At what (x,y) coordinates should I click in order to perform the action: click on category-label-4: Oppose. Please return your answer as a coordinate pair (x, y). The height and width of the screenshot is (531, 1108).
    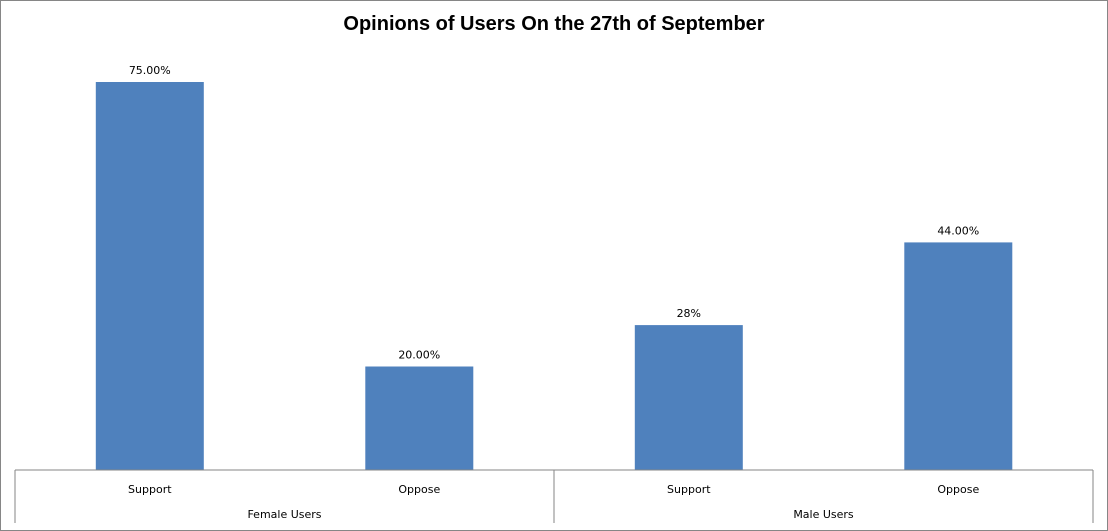
    Looking at the image, I should click on (958, 489).